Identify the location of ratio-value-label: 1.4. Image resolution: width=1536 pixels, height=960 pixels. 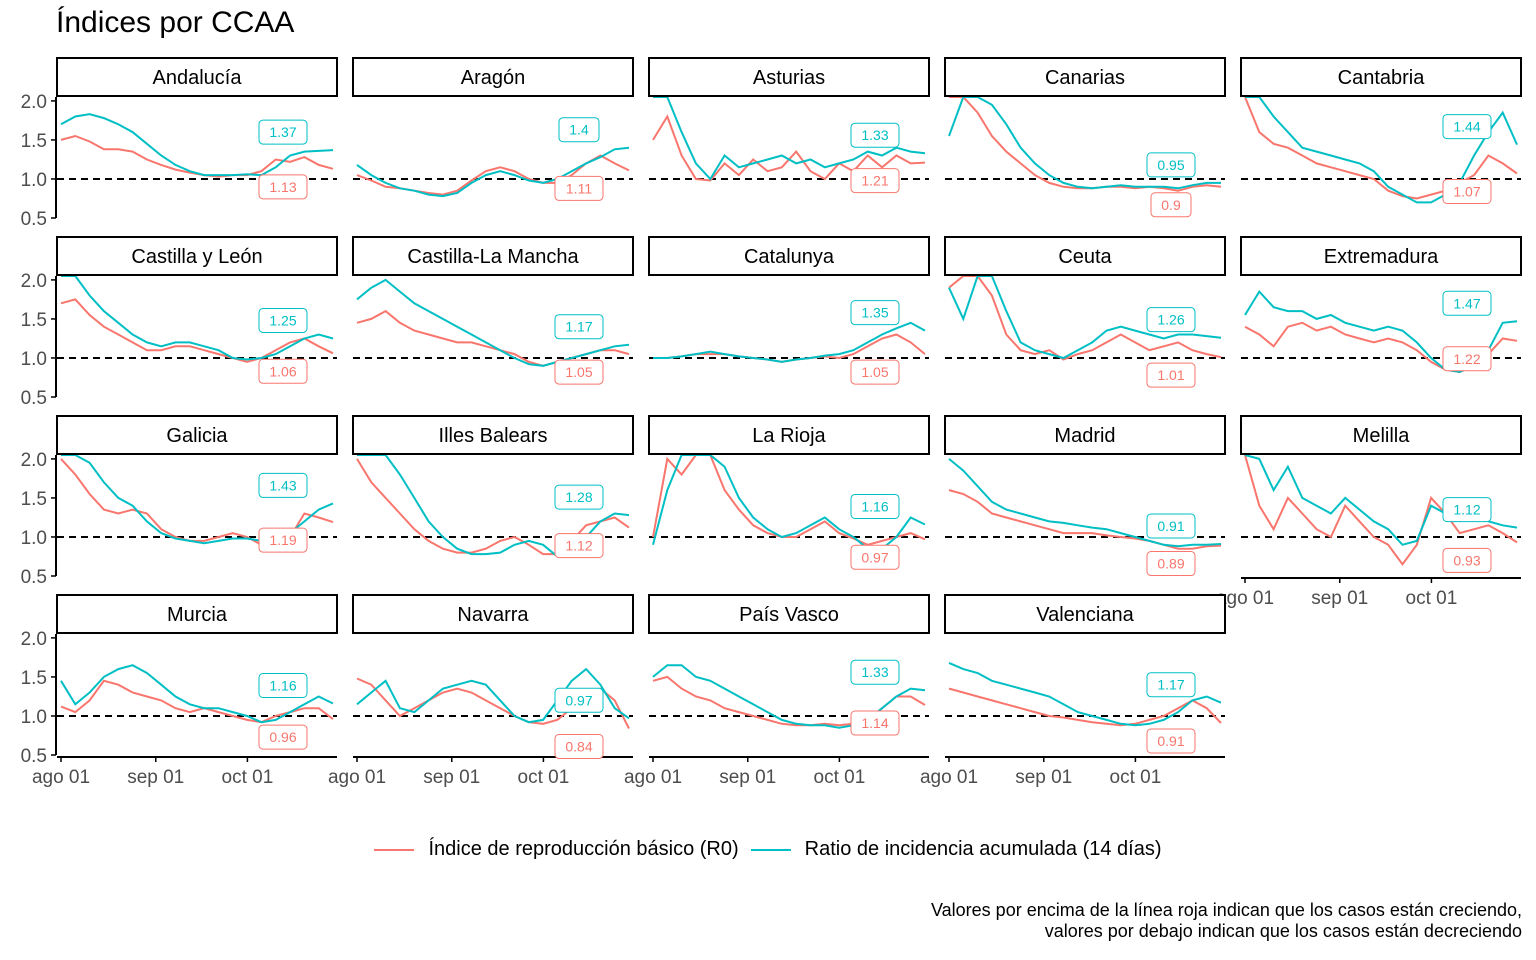
(579, 130).